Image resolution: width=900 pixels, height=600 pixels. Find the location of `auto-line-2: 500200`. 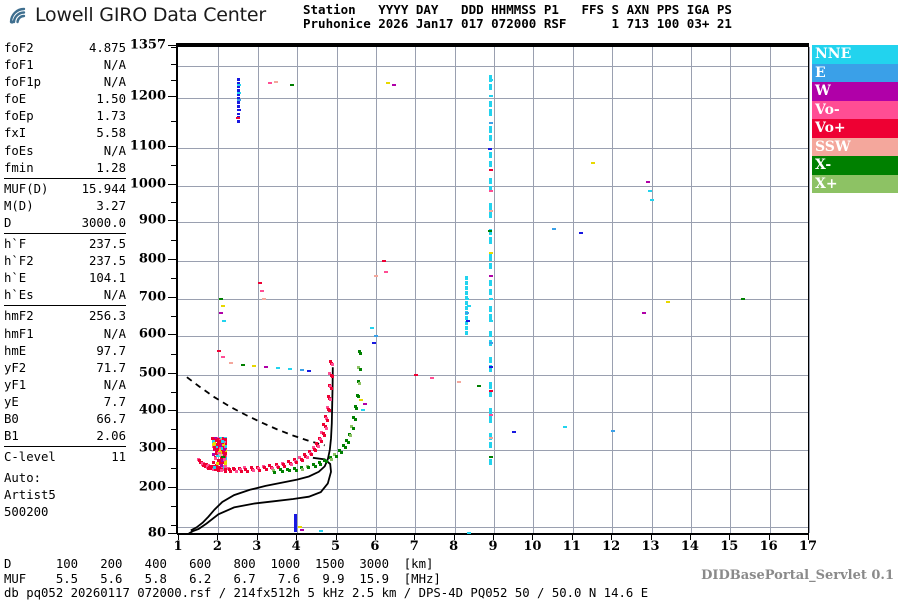

auto-line-2: 500200 is located at coordinates (26, 512).